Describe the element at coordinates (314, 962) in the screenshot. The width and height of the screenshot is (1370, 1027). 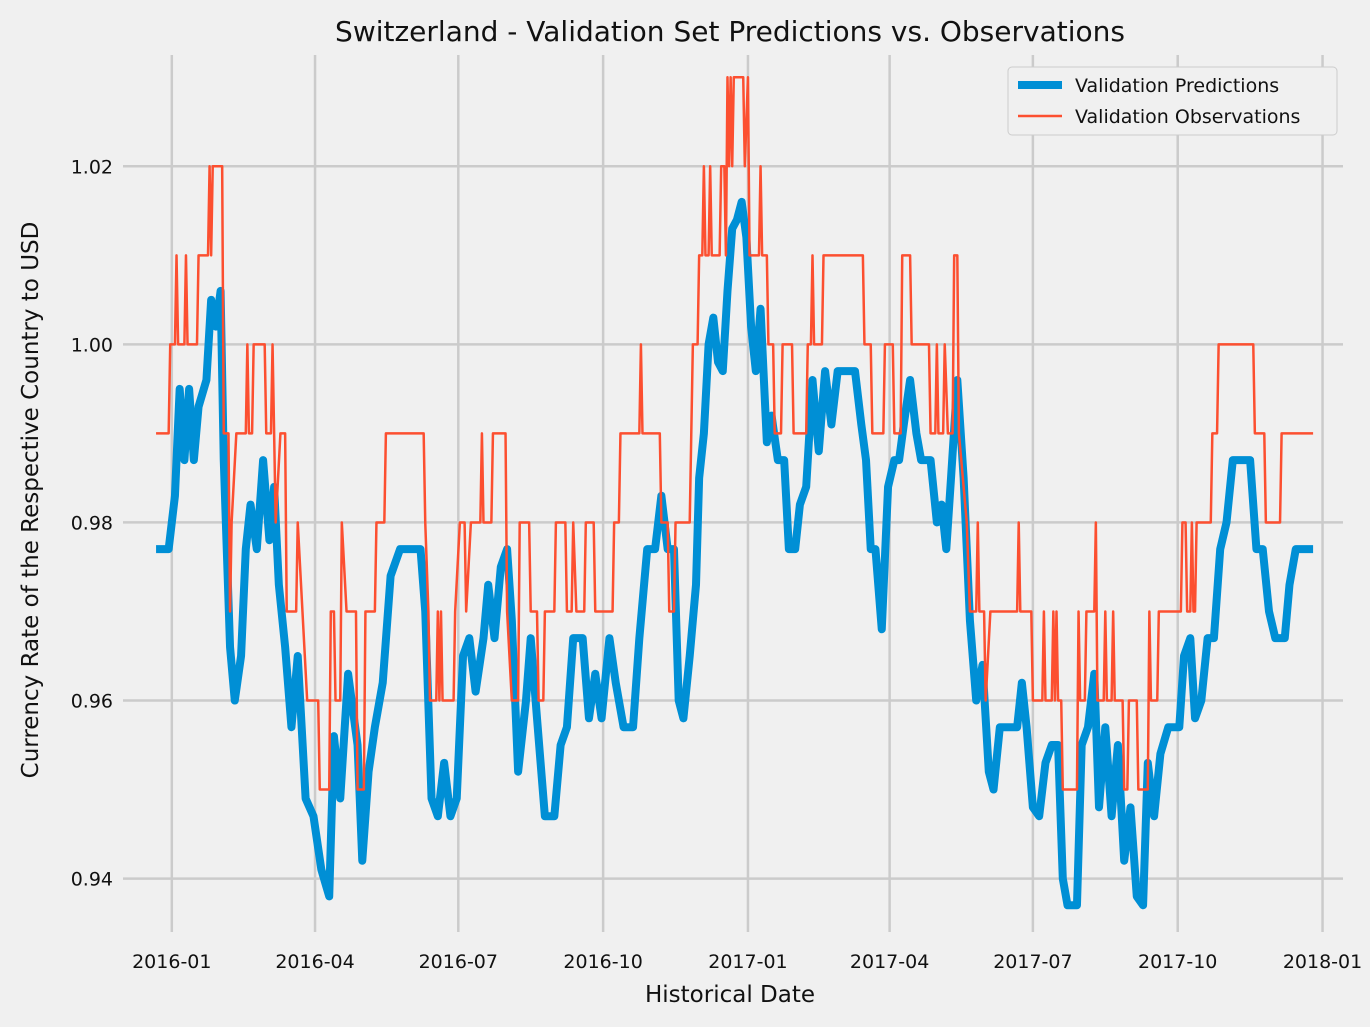
I see `x-tick-label: 2016-04` at that location.